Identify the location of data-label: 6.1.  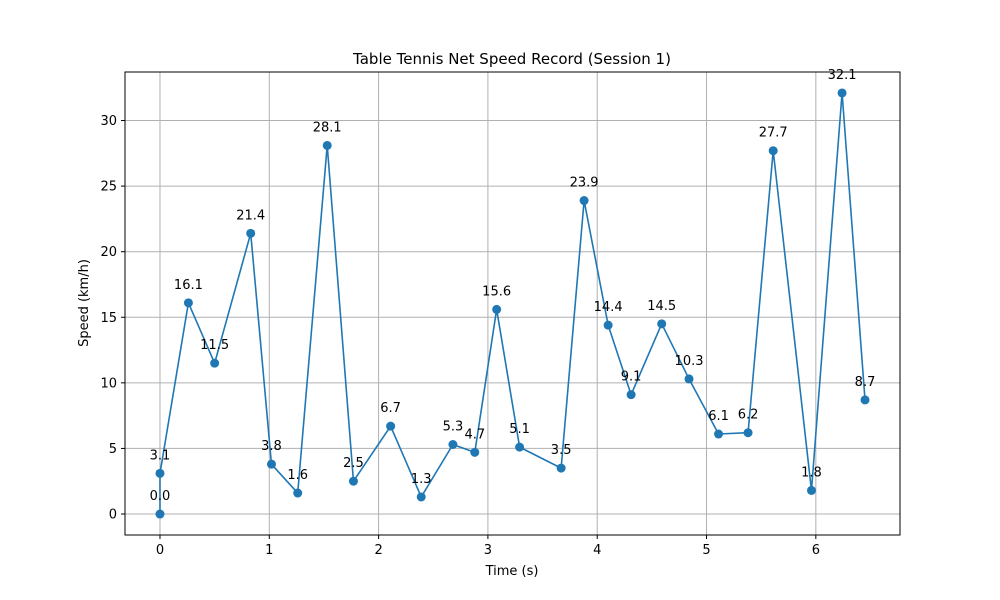
(718, 416).